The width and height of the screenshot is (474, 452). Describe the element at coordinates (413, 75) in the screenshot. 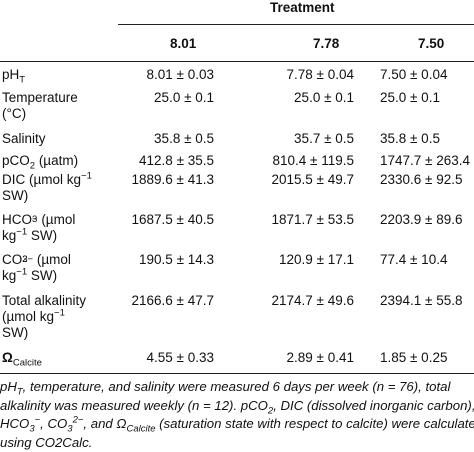

I see `cell-value: 7.50 ± 0.04` at that location.